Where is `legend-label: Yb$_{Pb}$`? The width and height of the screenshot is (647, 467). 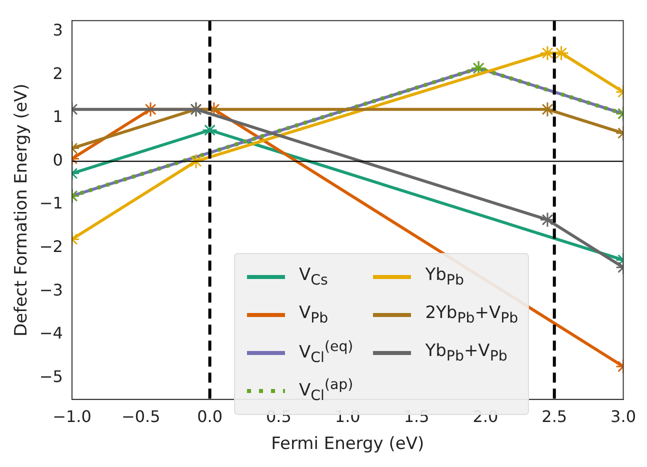 legend-label: Yb$_{Pb}$ is located at coordinates (444, 276).